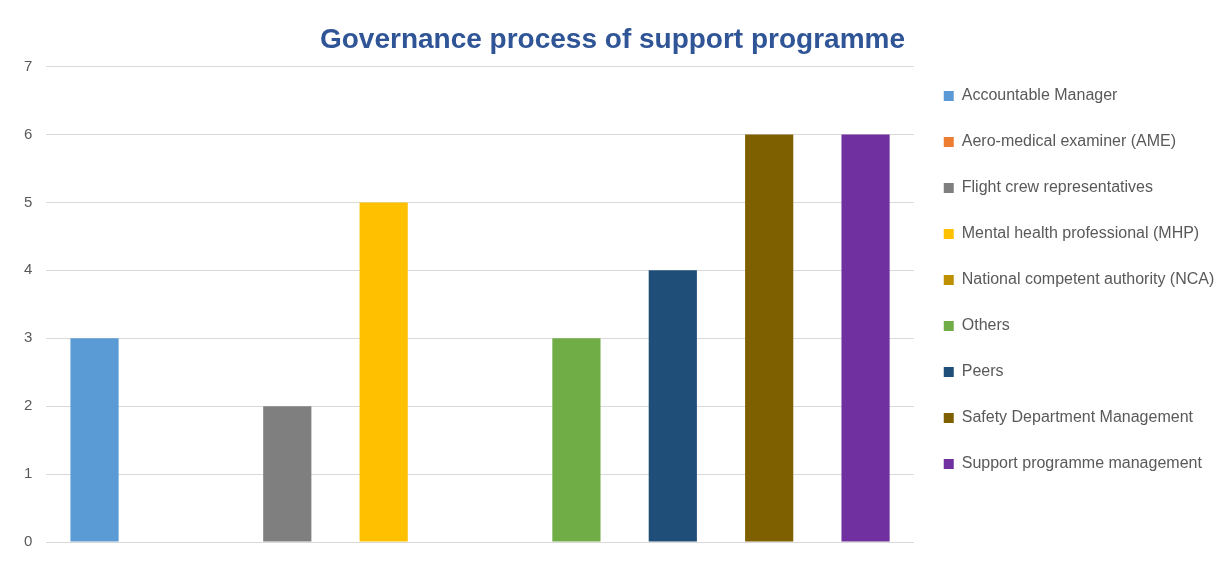  I want to click on y-tick-label: 7, so click(28, 65).